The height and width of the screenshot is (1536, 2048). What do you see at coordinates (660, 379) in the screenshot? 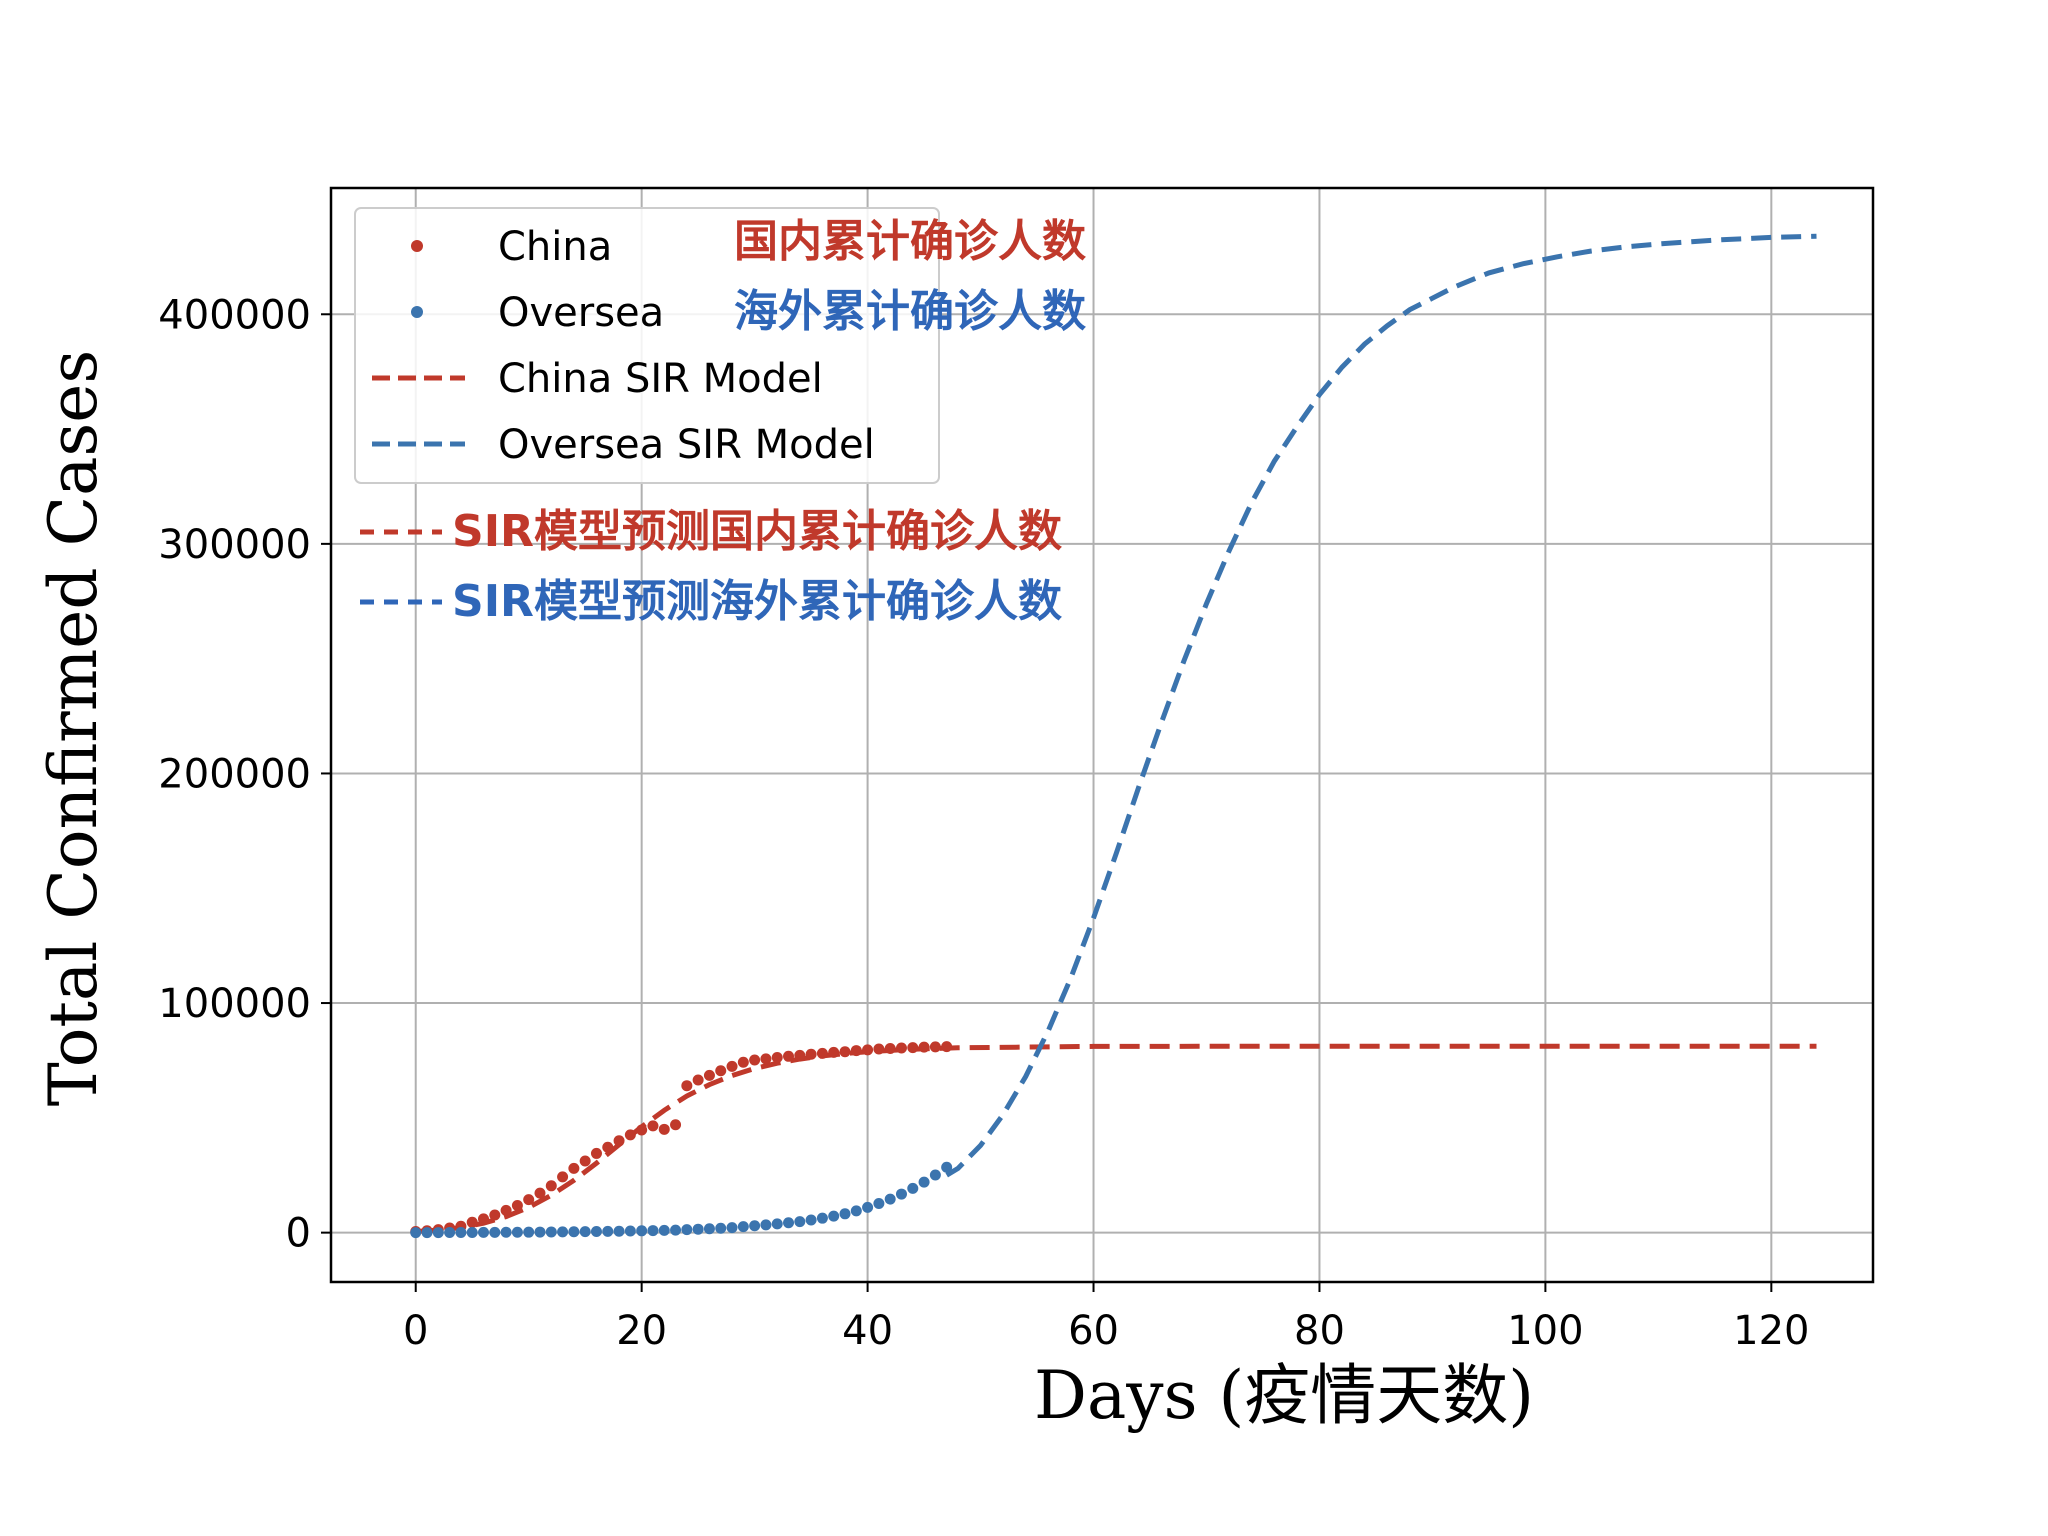
I see `legend-label-china-model: China SIR Model` at bounding box center [660, 379].